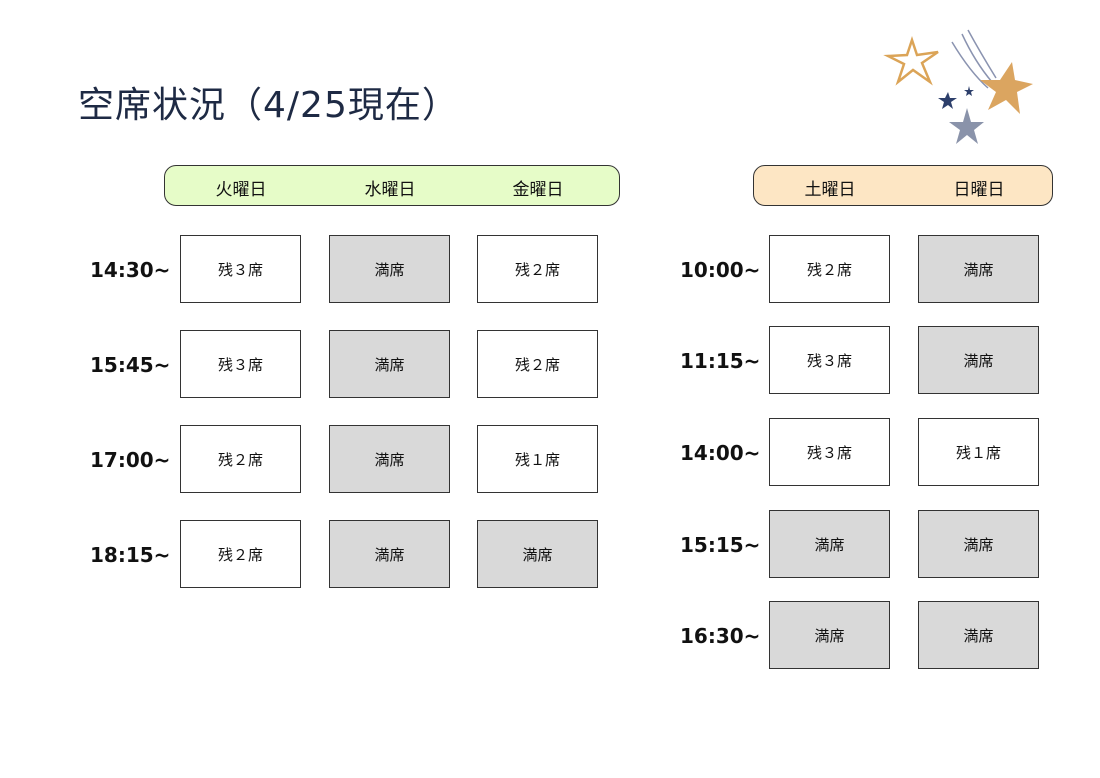  What do you see at coordinates (979, 190) in the screenshot?
I see `day-label: 日曜日` at bounding box center [979, 190].